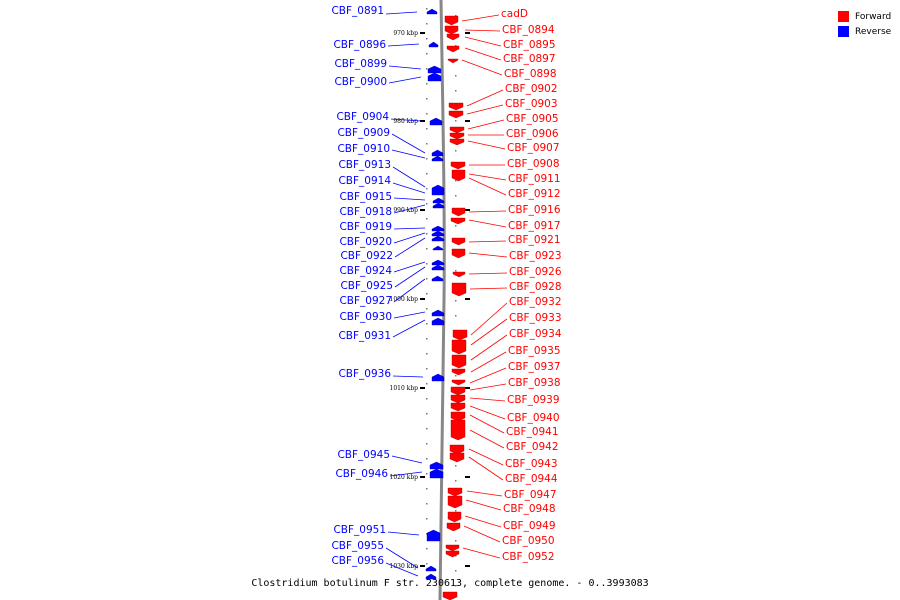 The image size is (900, 600). Describe the element at coordinates (528, 30) in the screenshot. I see `forward-gene-label: CBF_0894` at that location.